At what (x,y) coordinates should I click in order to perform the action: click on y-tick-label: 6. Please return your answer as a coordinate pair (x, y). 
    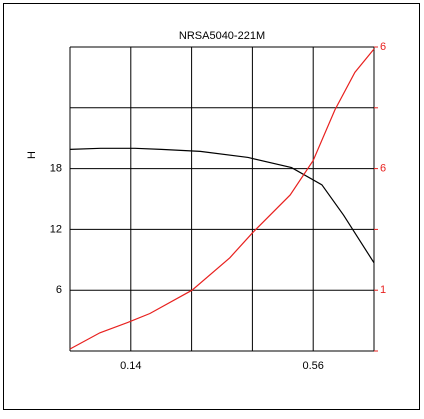
    Looking at the image, I should click on (59, 290).